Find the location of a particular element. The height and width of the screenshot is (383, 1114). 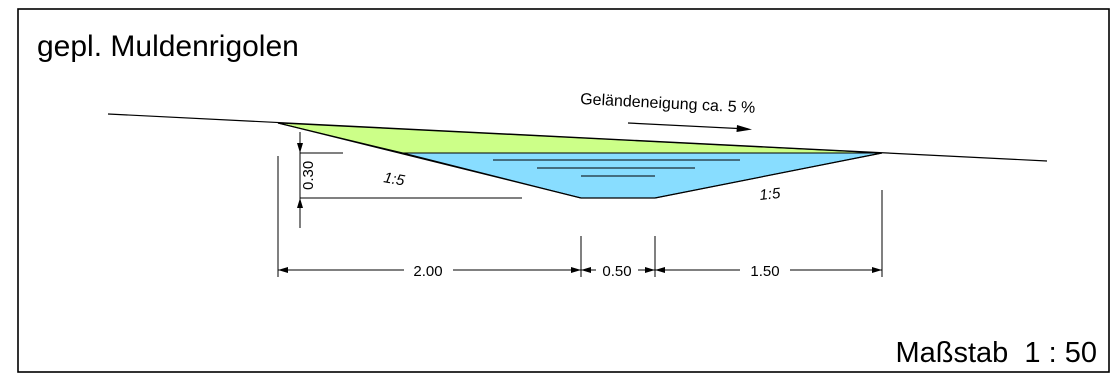

swale-right-slope is located at coordinates (768, 175).